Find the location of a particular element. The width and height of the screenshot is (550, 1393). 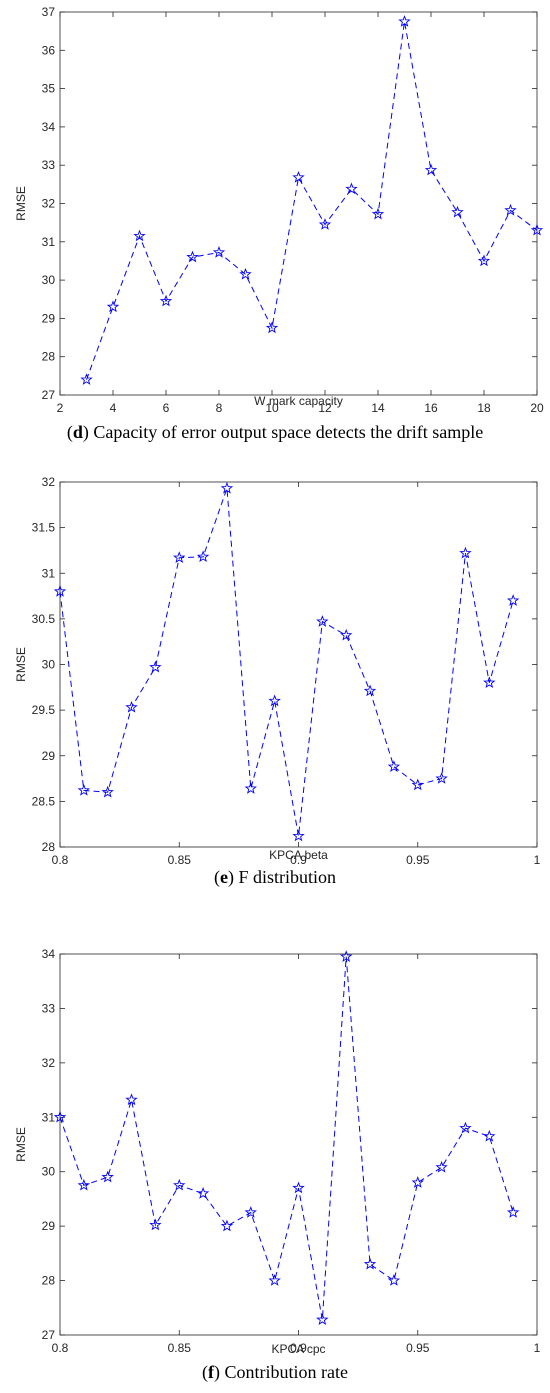

y-tick-label: 35 is located at coordinates (49, 89).